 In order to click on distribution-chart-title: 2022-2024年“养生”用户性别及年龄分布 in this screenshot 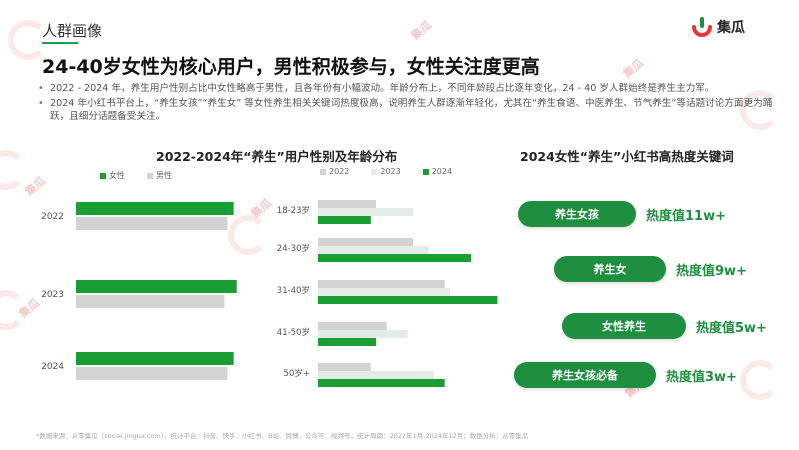, I will do `click(277, 156)`.